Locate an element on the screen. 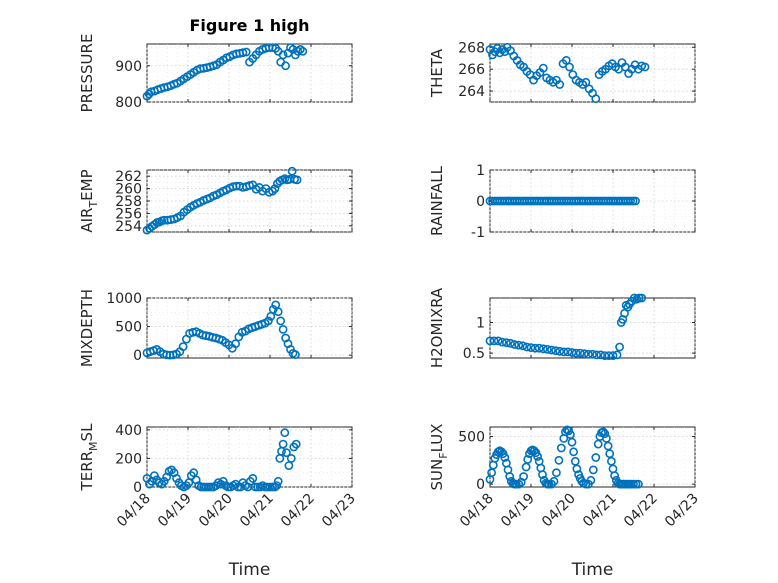  y-tick-label: 268 is located at coordinates (471, 48).